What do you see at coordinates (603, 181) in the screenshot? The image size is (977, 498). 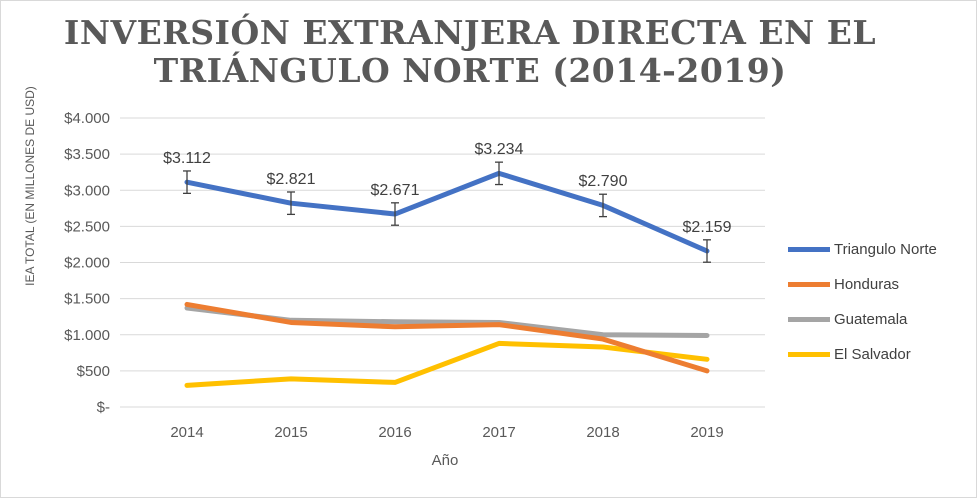 I see `data-label: $2.790` at bounding box center [603, 181].